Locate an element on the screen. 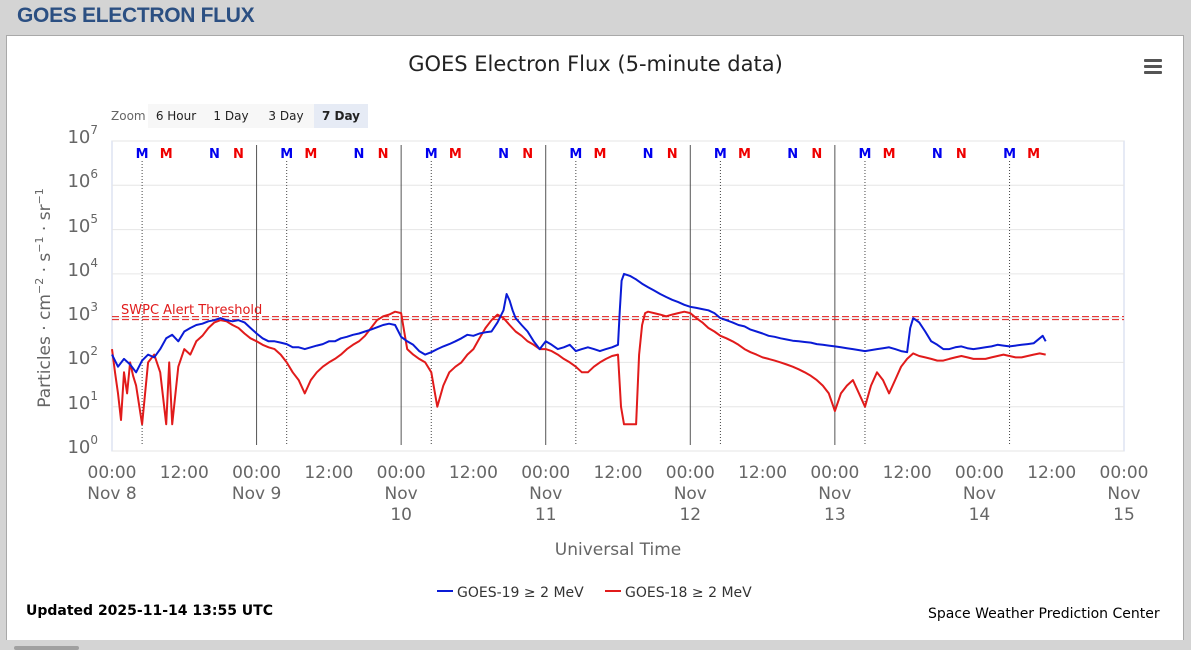  y-tick-label: 10² is located at coordinates (82, 357).